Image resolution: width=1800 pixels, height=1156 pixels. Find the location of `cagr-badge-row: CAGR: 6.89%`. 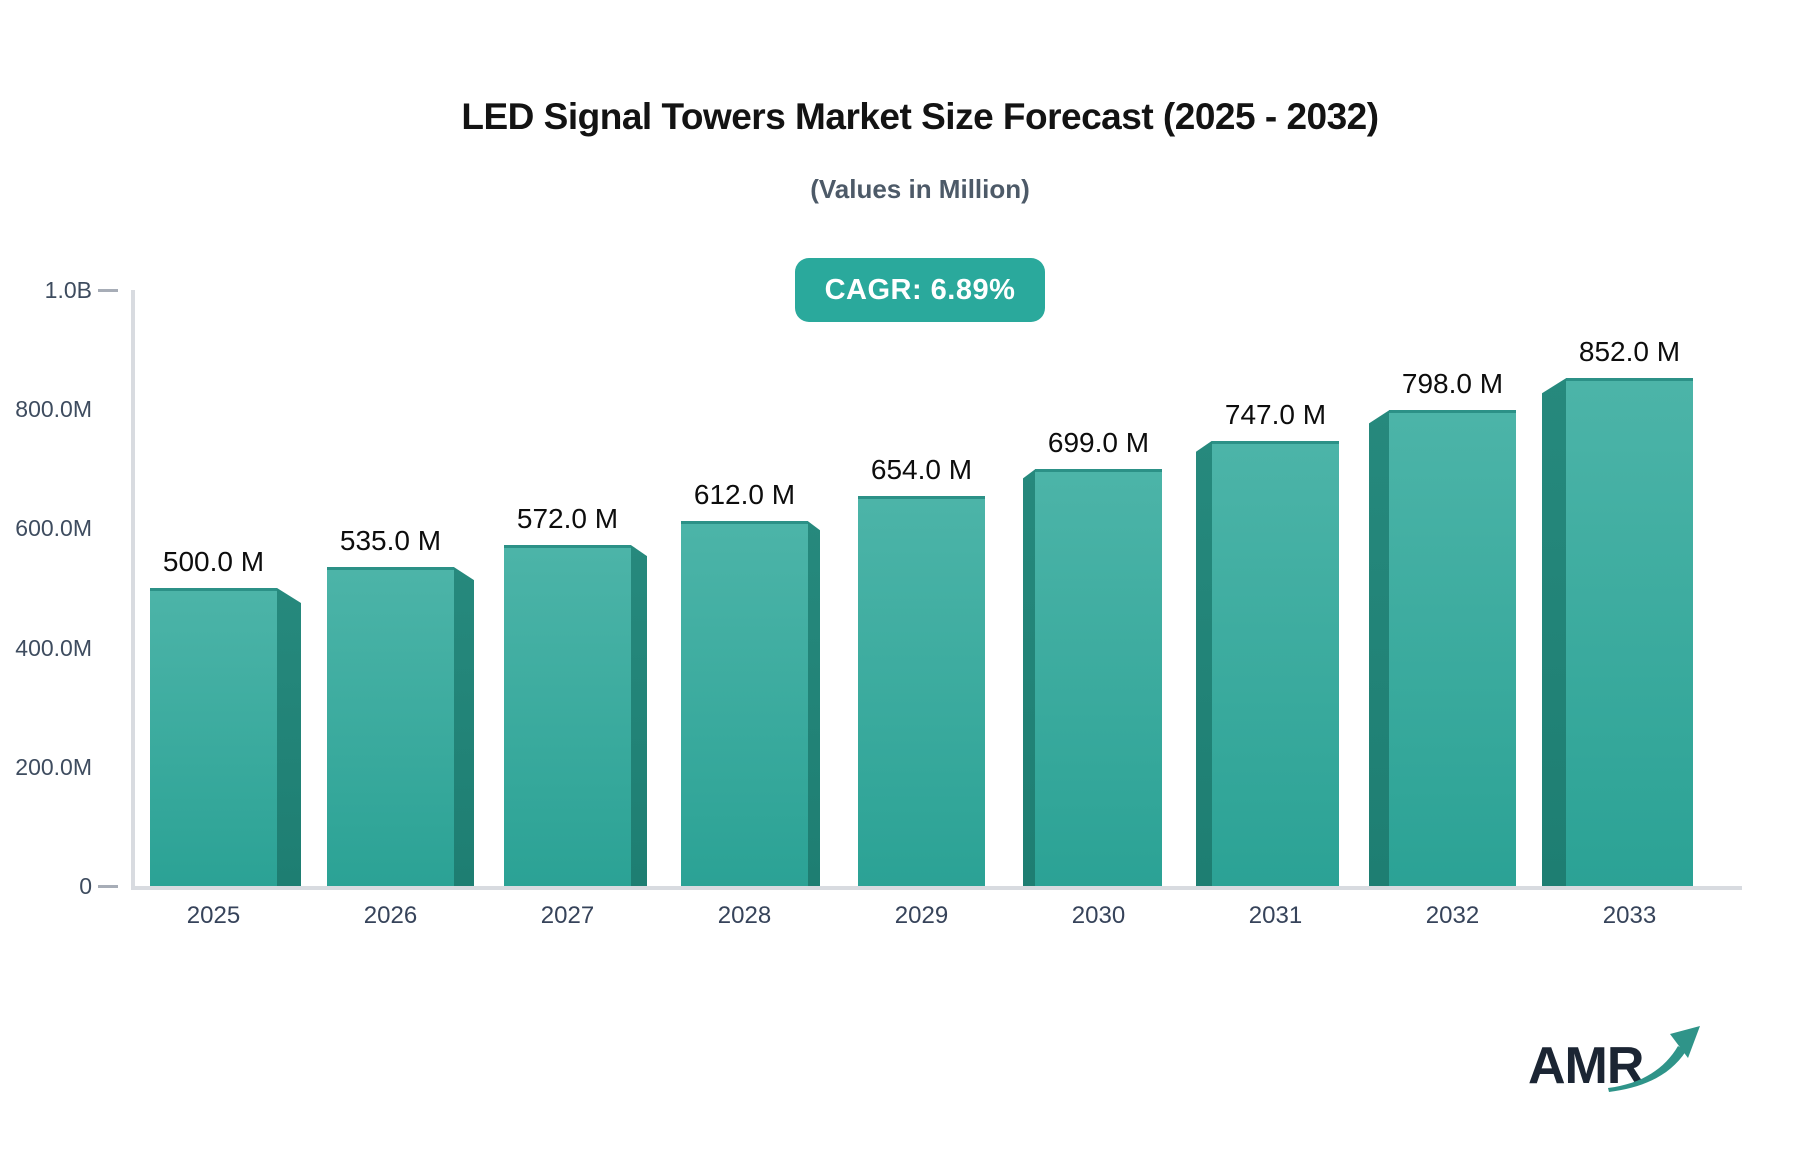

cagr-badge-row: CAGR: 6.89% is located at coordinates (920, 290).